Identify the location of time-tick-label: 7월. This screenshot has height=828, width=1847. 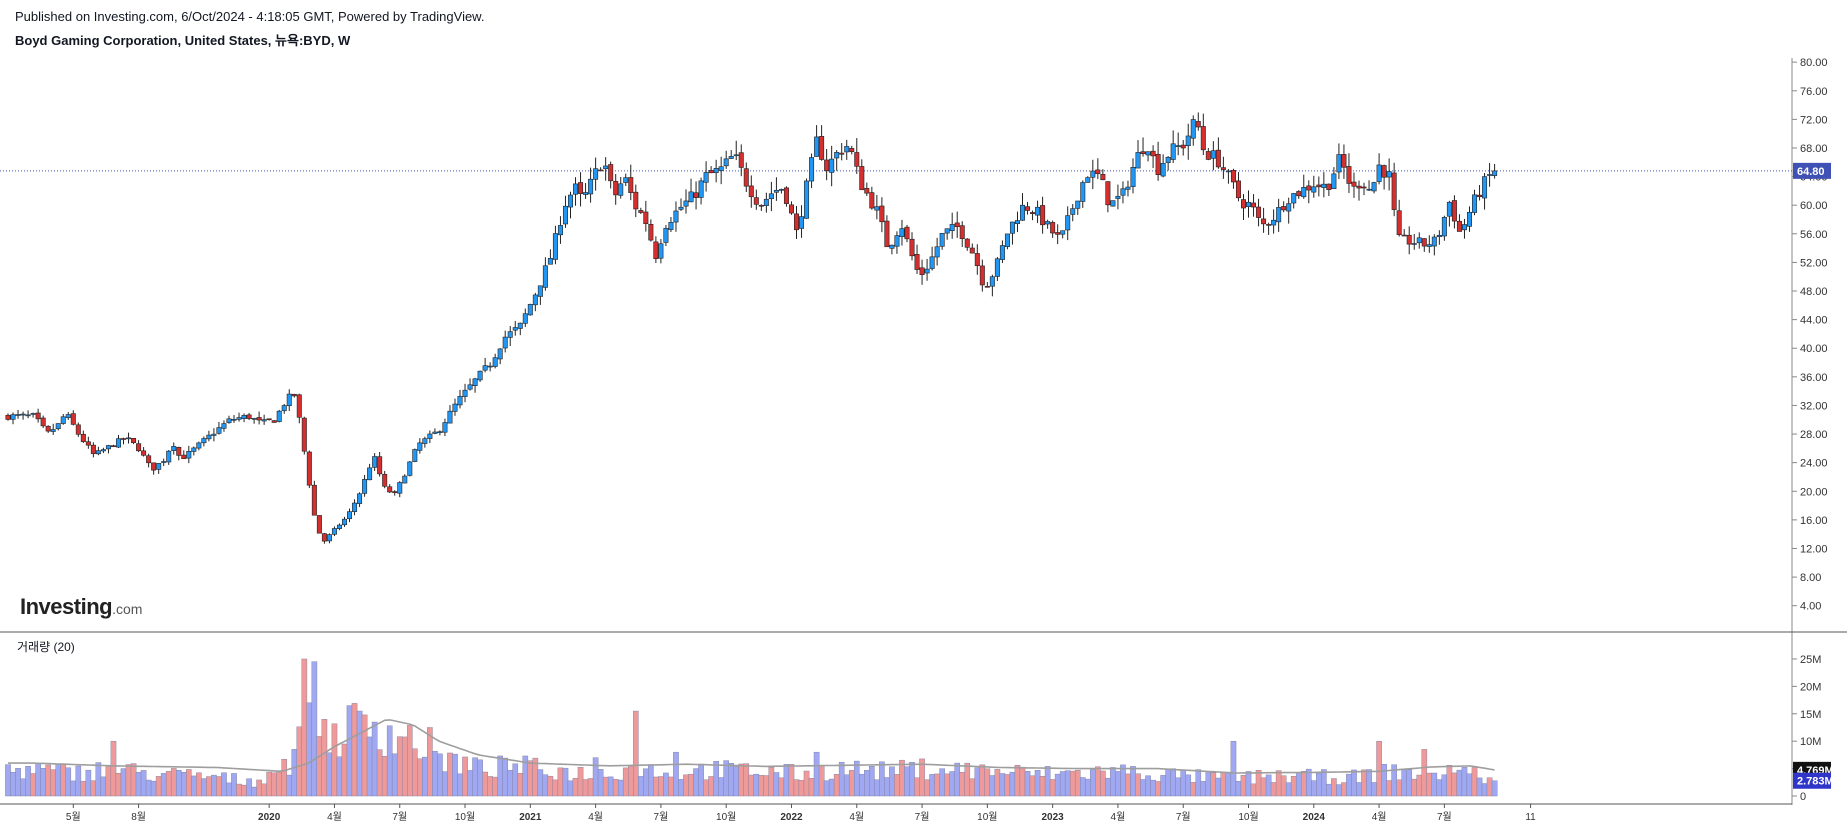
(1183, 817).